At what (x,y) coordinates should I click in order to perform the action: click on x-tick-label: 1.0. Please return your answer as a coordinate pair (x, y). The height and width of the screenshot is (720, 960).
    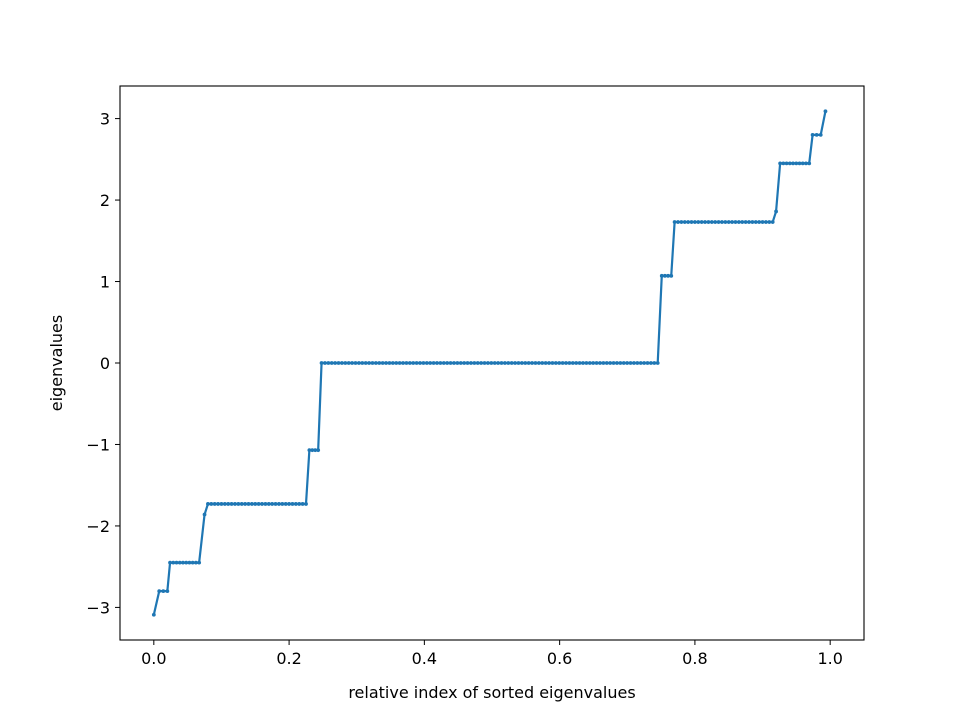
    Looking at the image, I should click on (829, 658).